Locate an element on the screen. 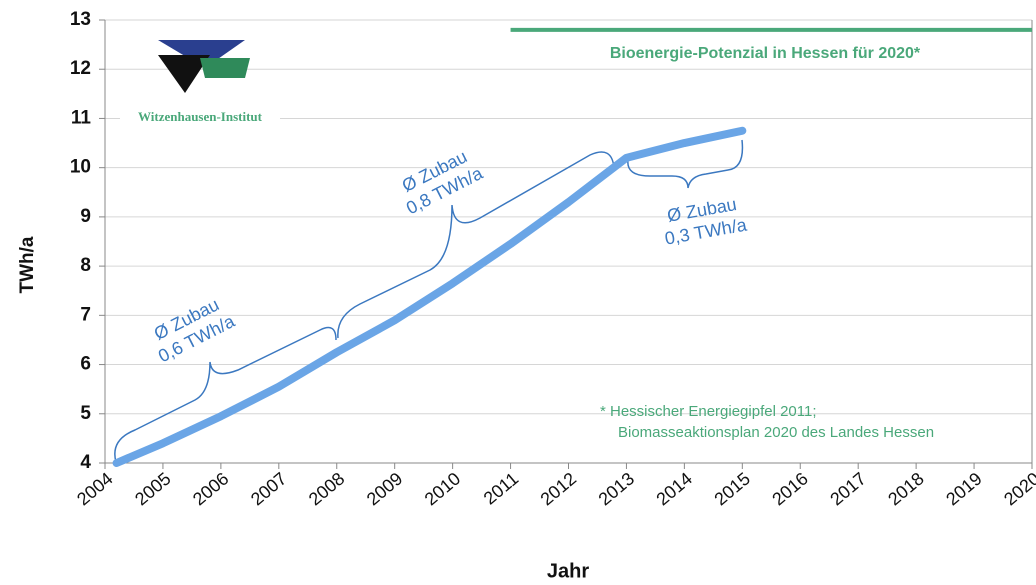 The height and width of the screenshot is (585, 1036). annotation: Ø Zubau 0,3 TWh/a is located at coordinates (706, 221).